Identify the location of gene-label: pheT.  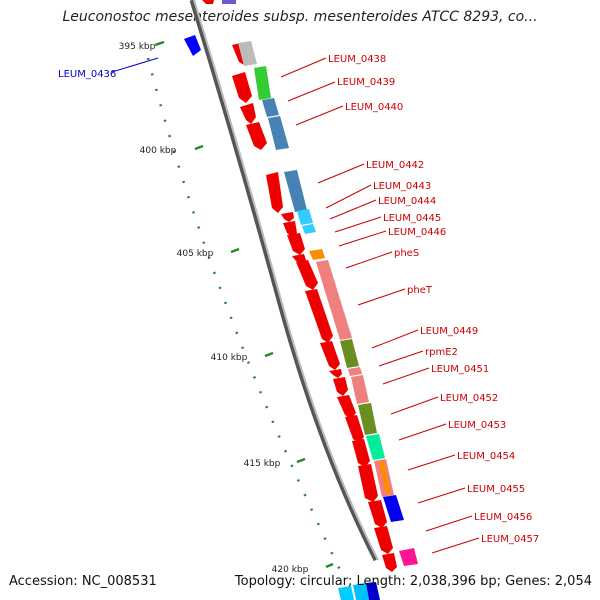
(420, 290).